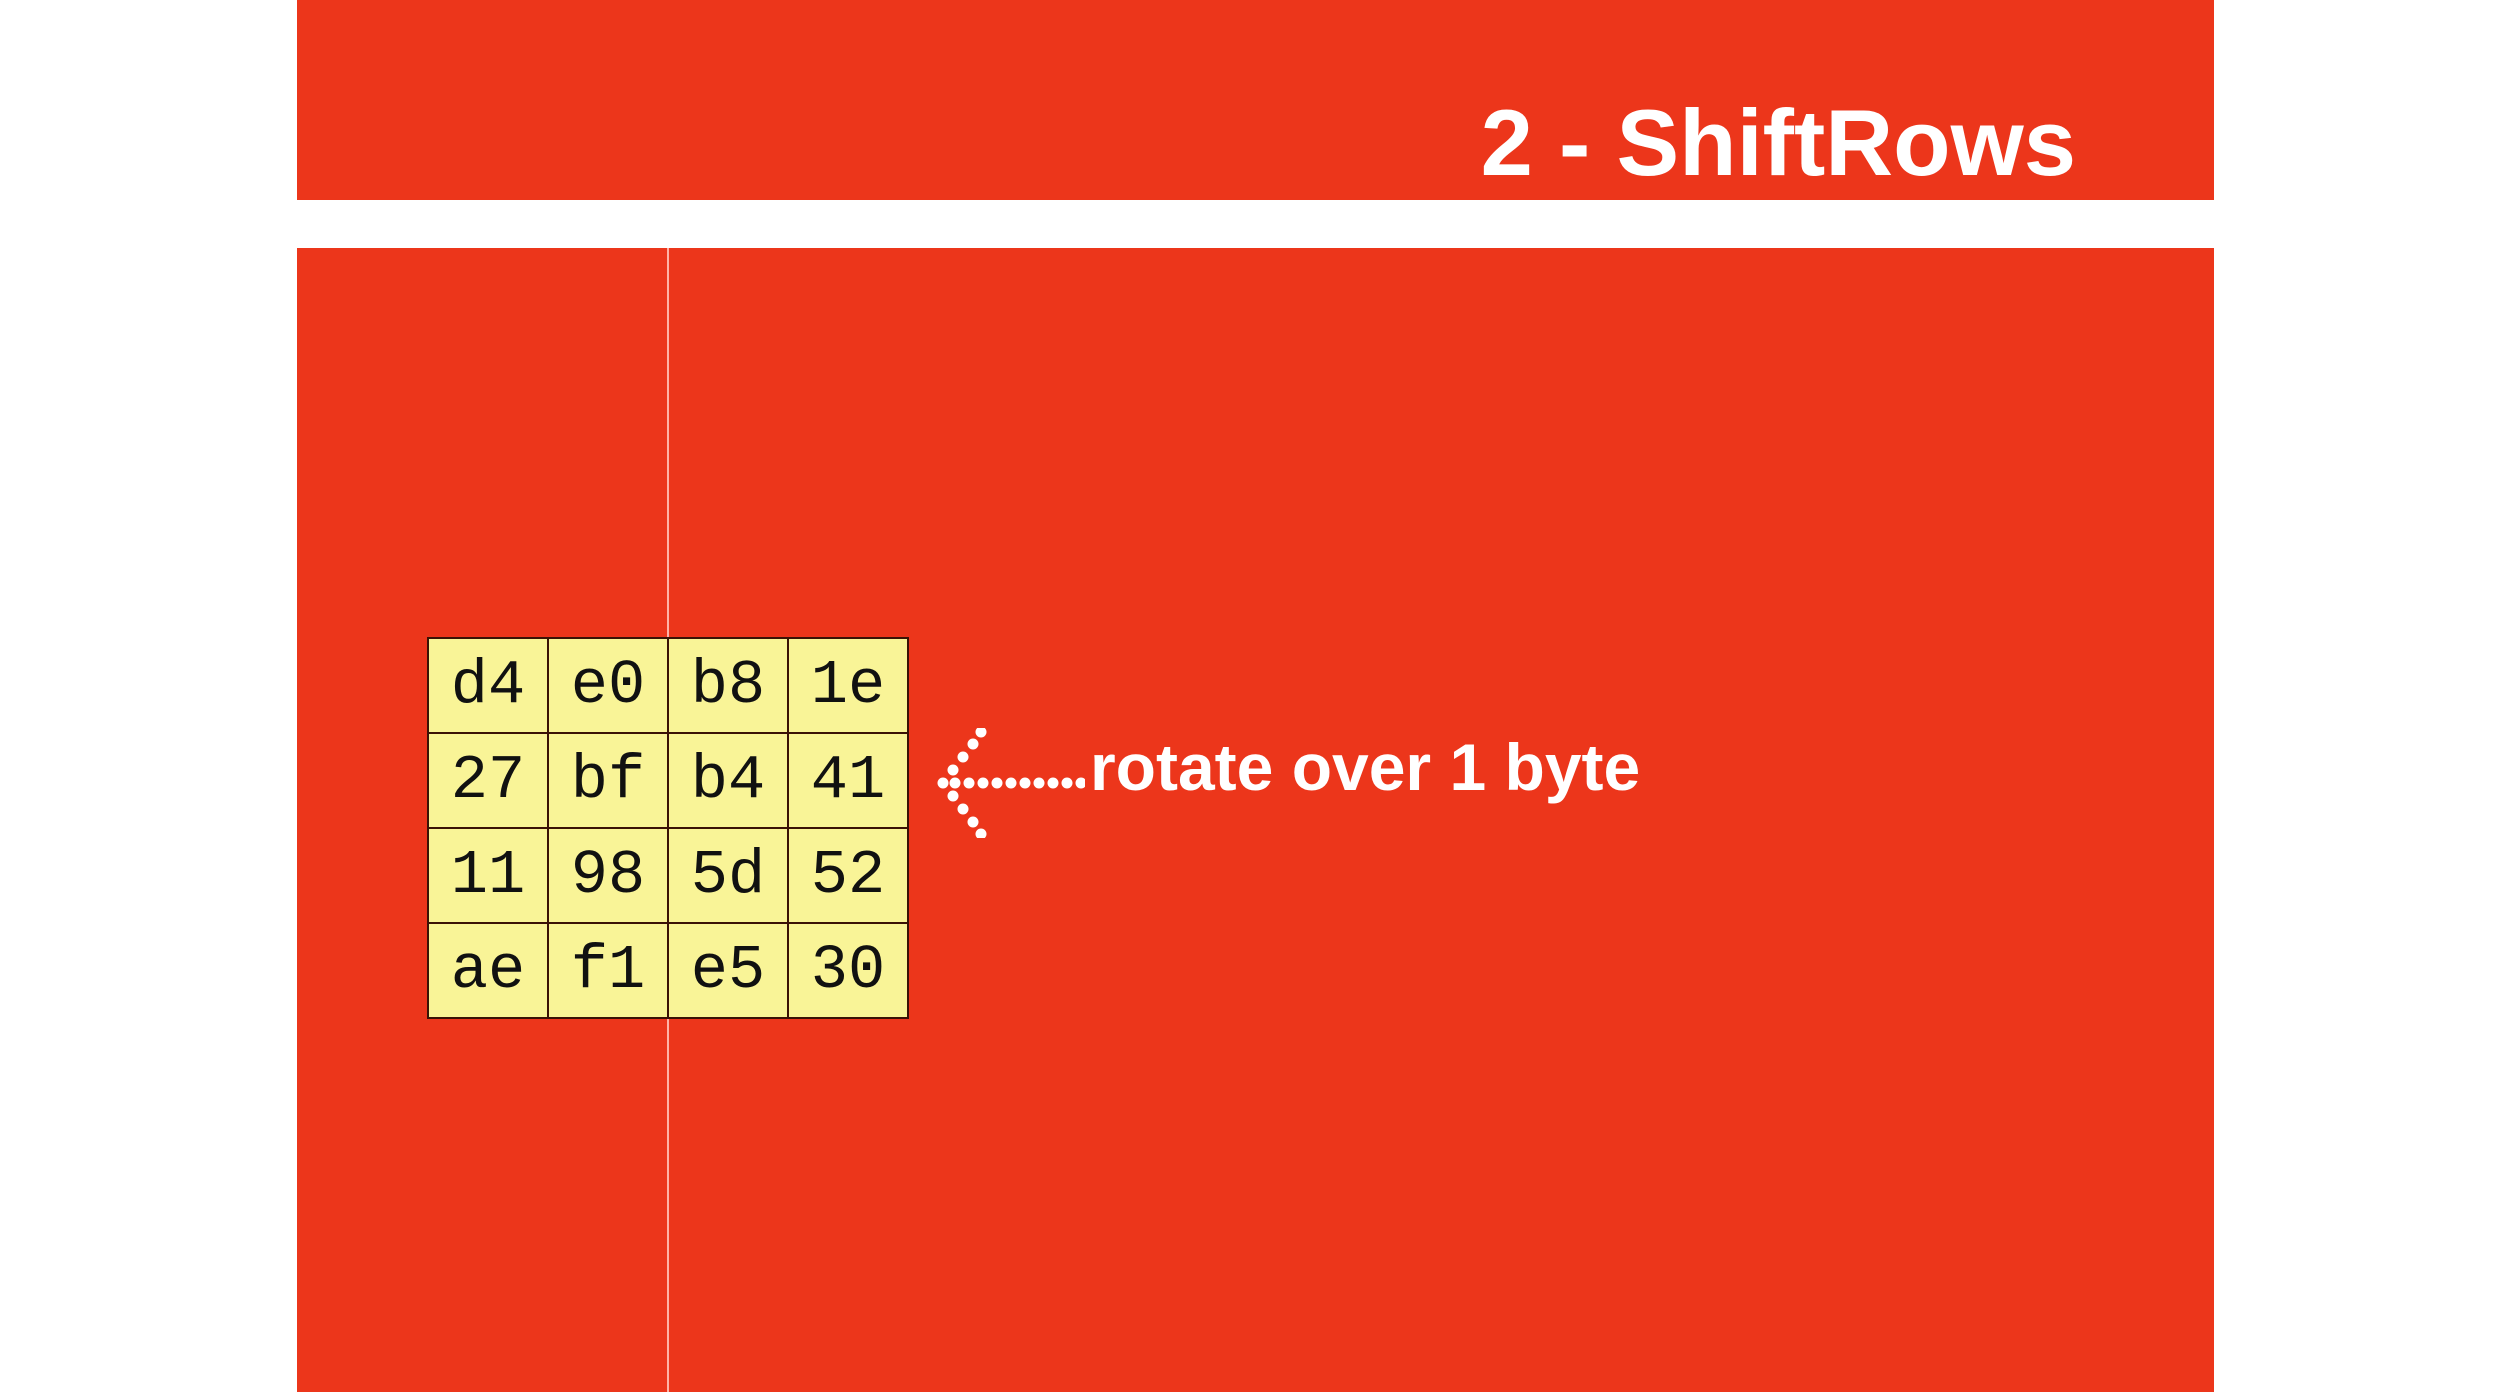 This screenshot has width=2514, height=1392. Describe the element at coordinates (489, 876) in the screenshot. I see `matrix-cell: 11` at that location.